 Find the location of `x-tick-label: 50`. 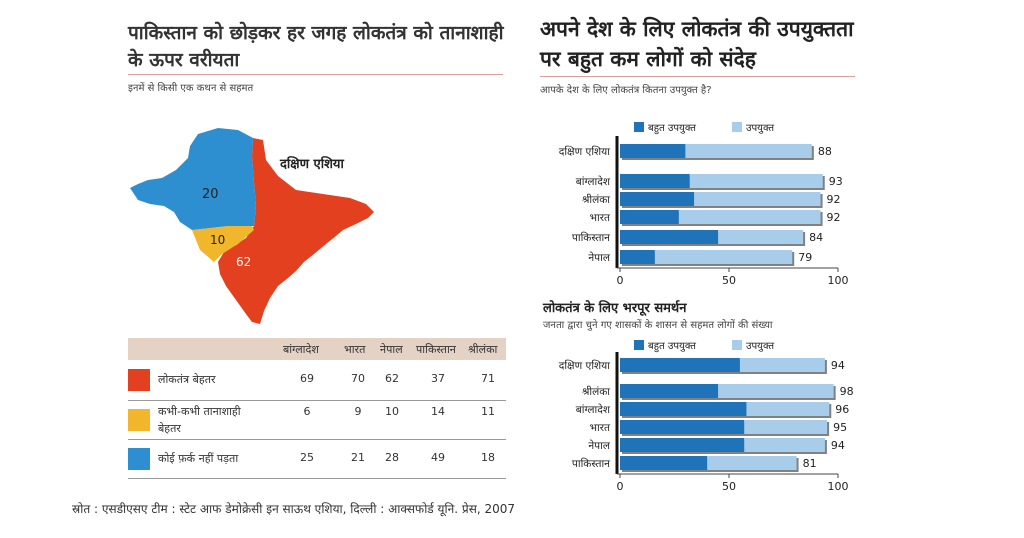

x-tick-label: 50 is located at coordinates (729, 280).